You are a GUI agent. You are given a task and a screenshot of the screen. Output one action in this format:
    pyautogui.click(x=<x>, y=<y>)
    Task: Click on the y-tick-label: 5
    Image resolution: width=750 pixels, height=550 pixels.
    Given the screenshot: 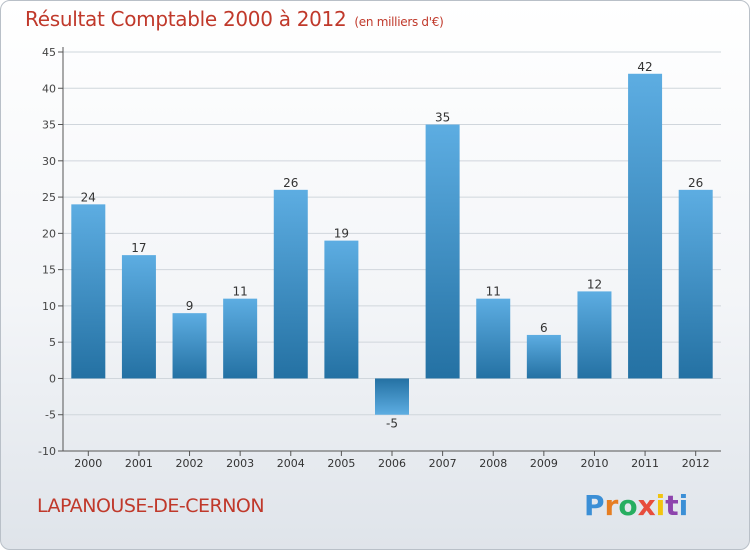 What is the action you would take?
    pyautogui.click(x=52, y=342)
    